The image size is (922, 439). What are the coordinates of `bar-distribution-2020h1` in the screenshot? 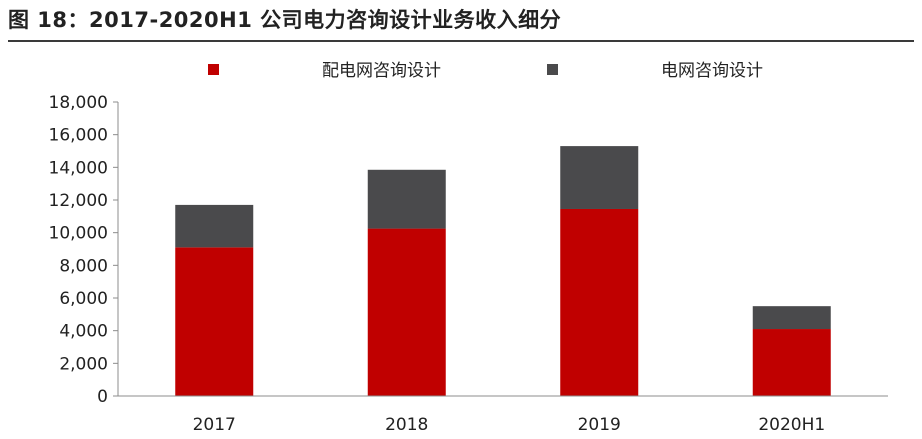 It's located at (791, 362).